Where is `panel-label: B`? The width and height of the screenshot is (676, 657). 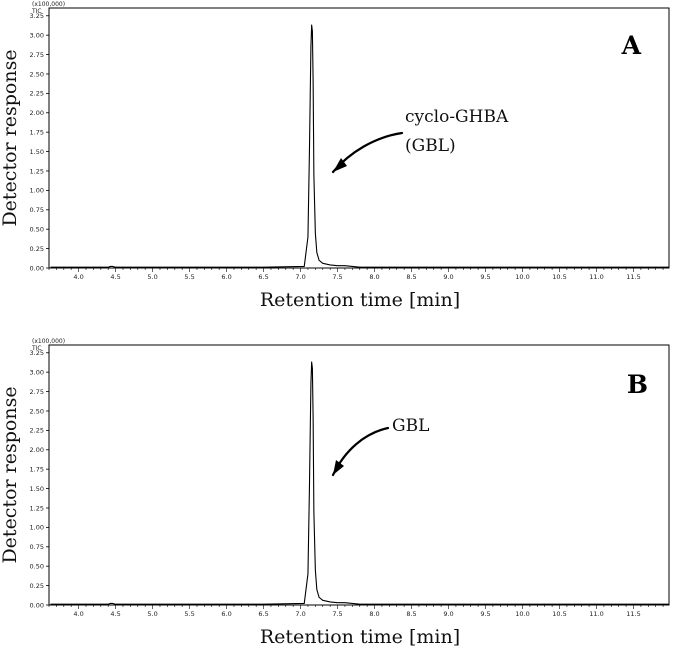
panel-label: B is located at coordinates (637, 384).